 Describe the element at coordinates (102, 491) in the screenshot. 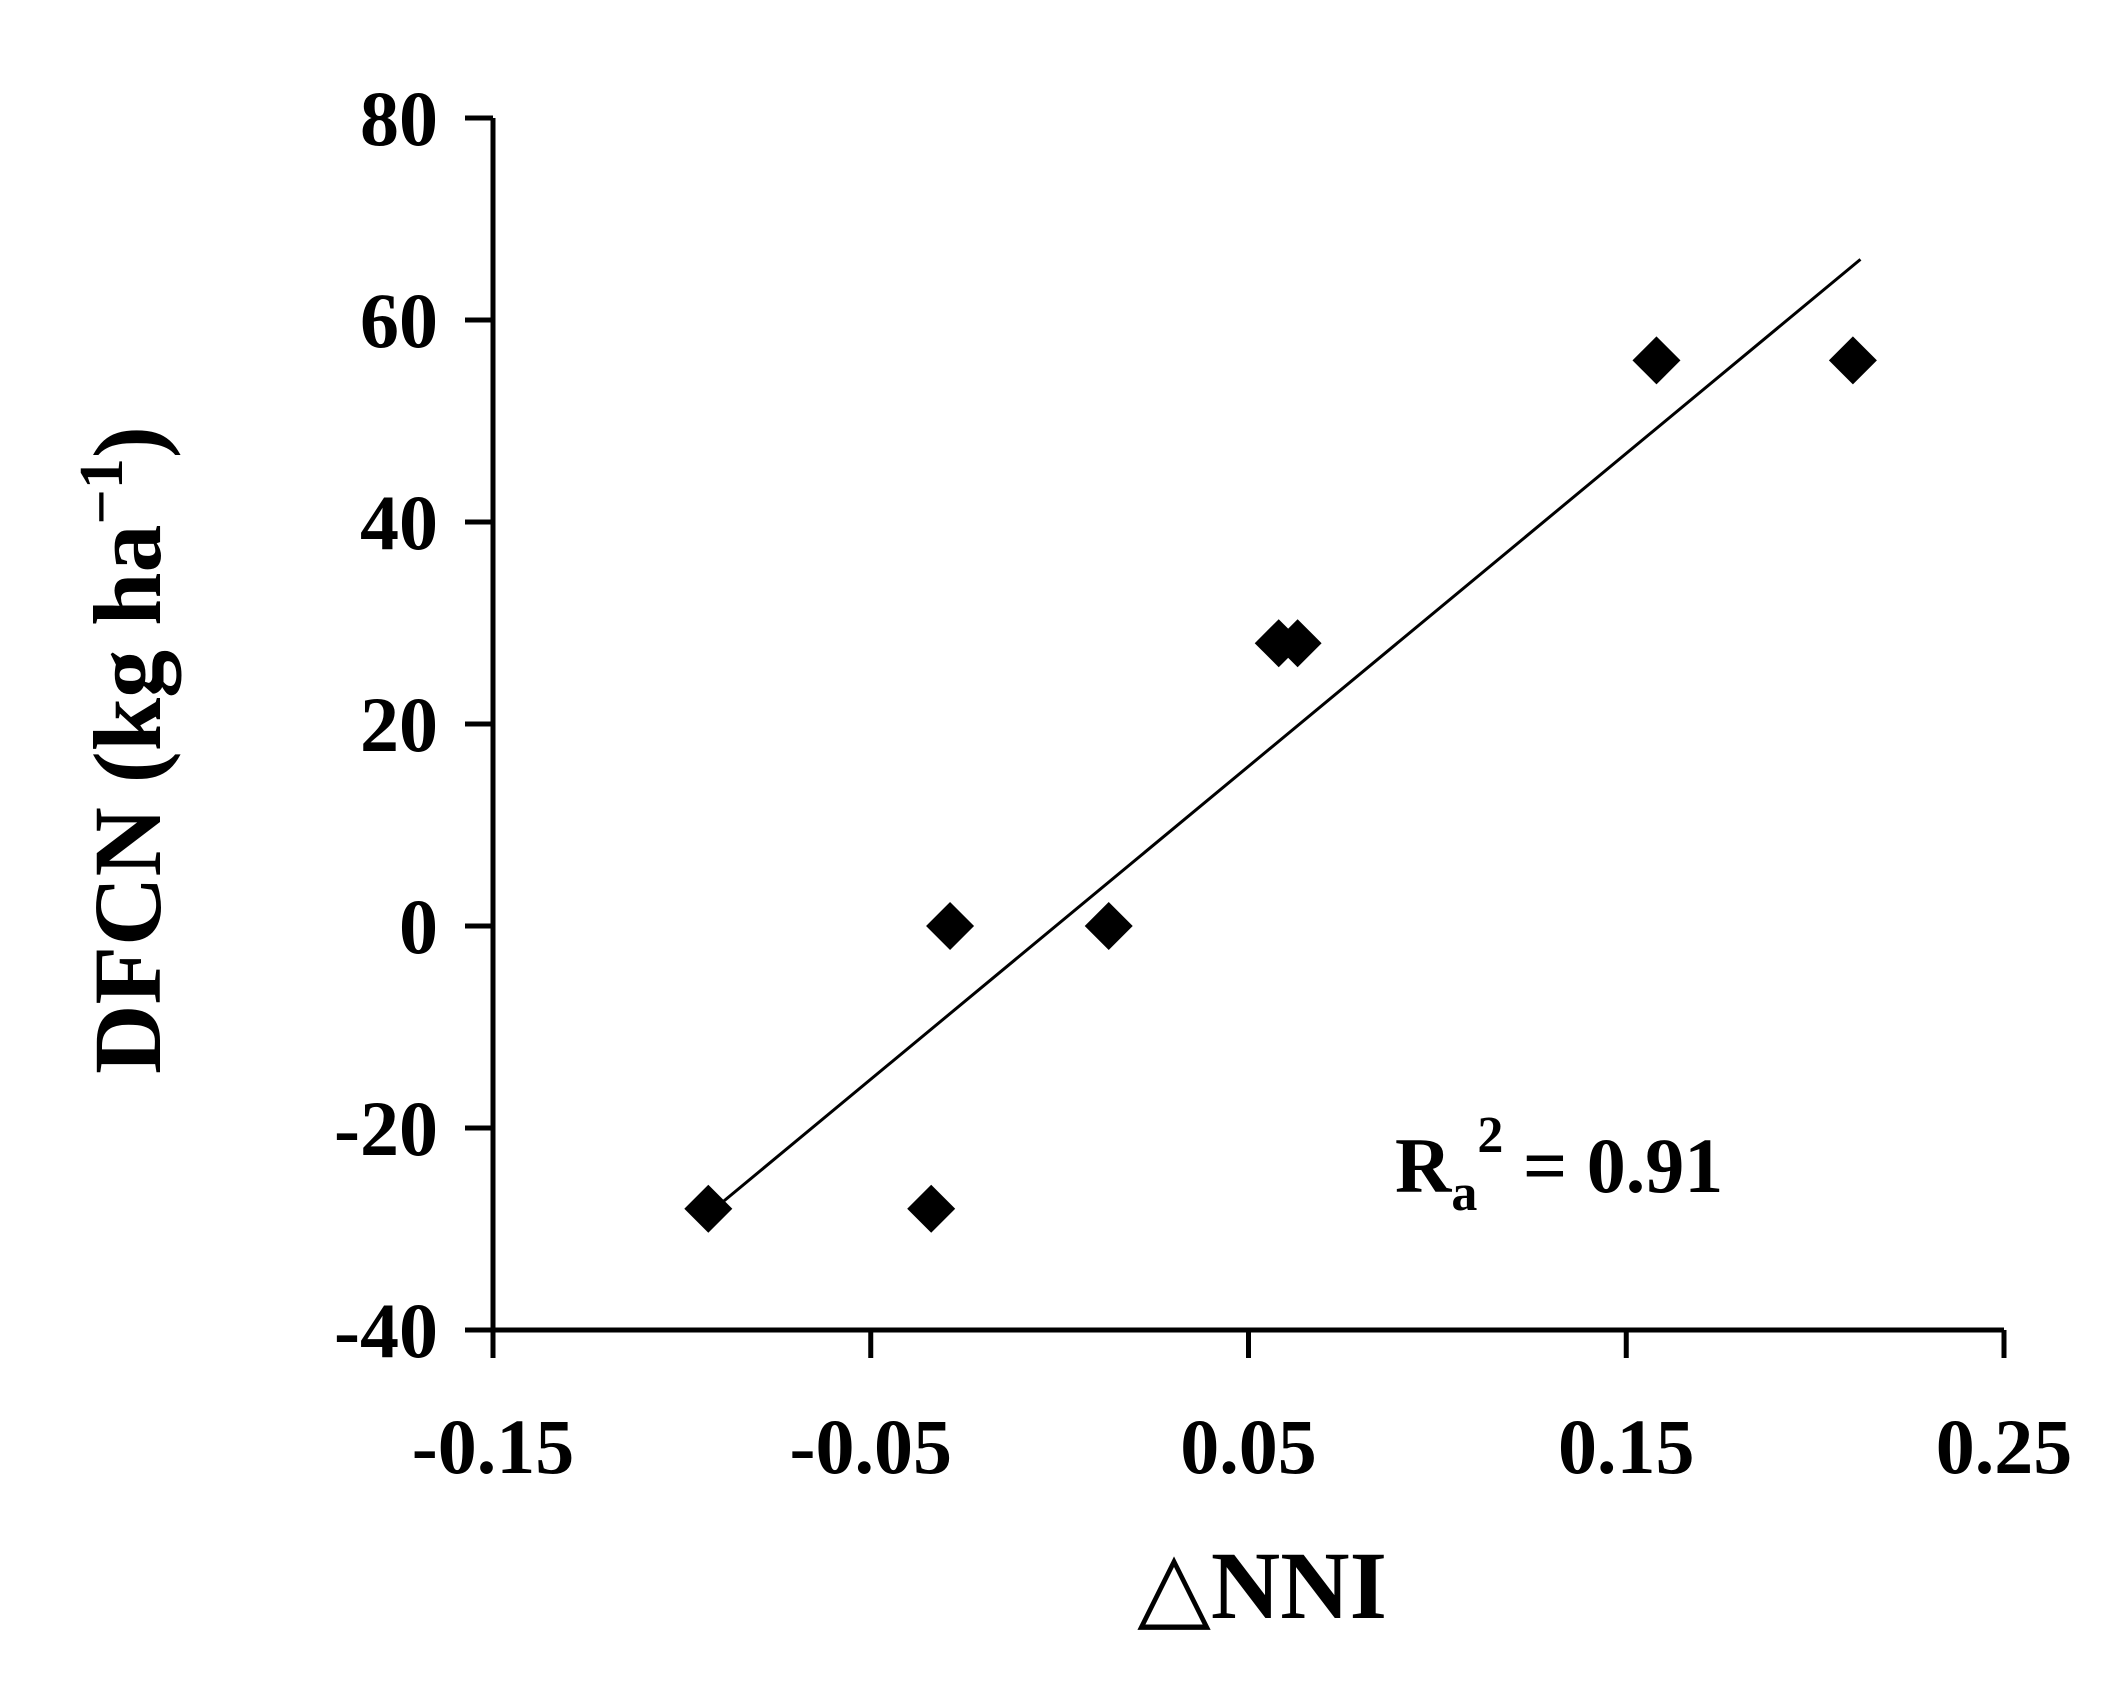

I see `y-axis-title-sup: −1` at that location.